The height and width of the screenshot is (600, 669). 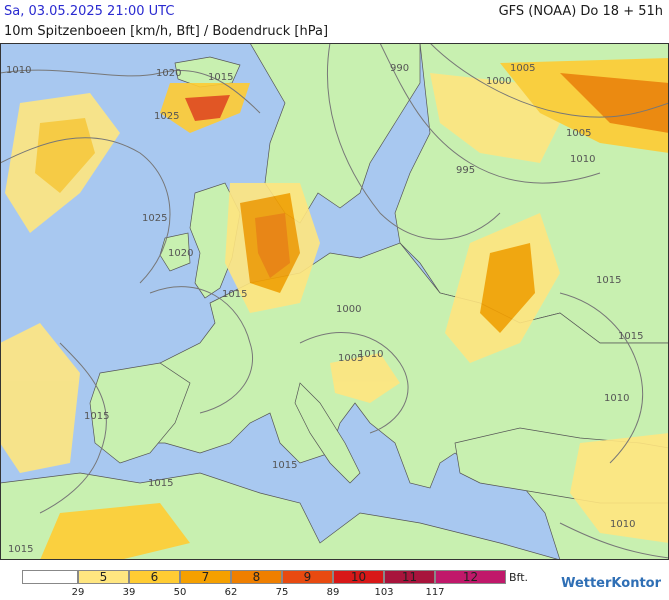 I want to click on model-run-label: GFS (NOAA) Do 18 + 51h, so click(x=580, y=11).